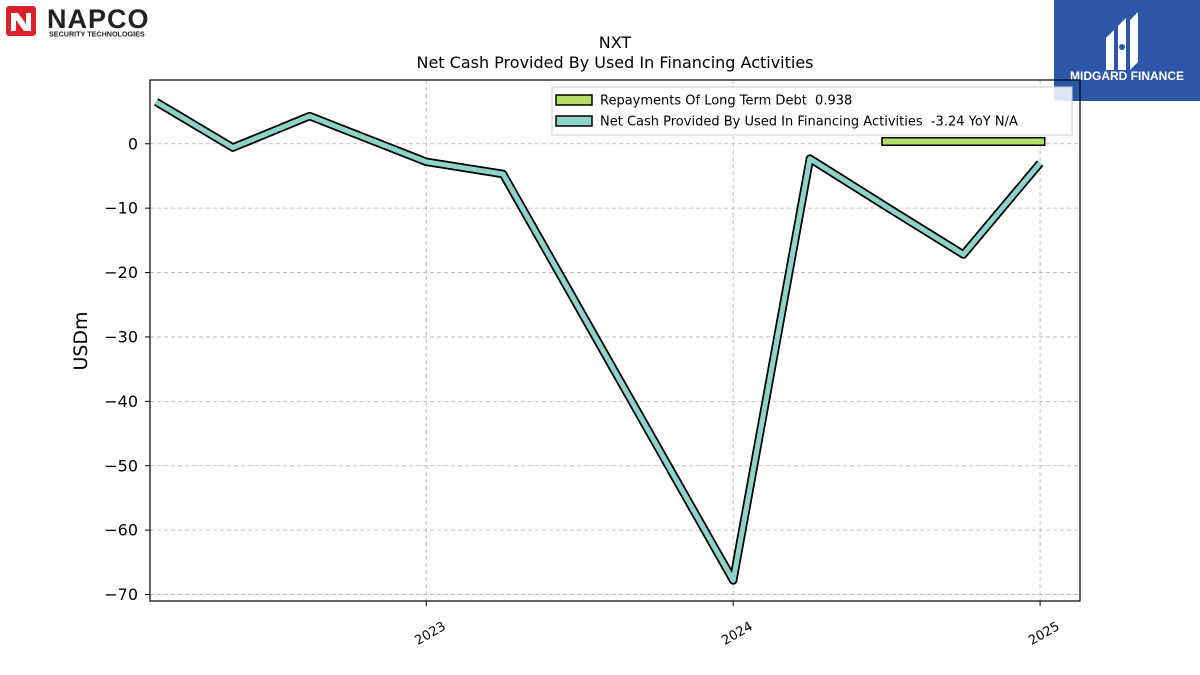 This screenshot has width=1200, height=675. I want to click on y-axis-label: USDm, so click(81, 340).